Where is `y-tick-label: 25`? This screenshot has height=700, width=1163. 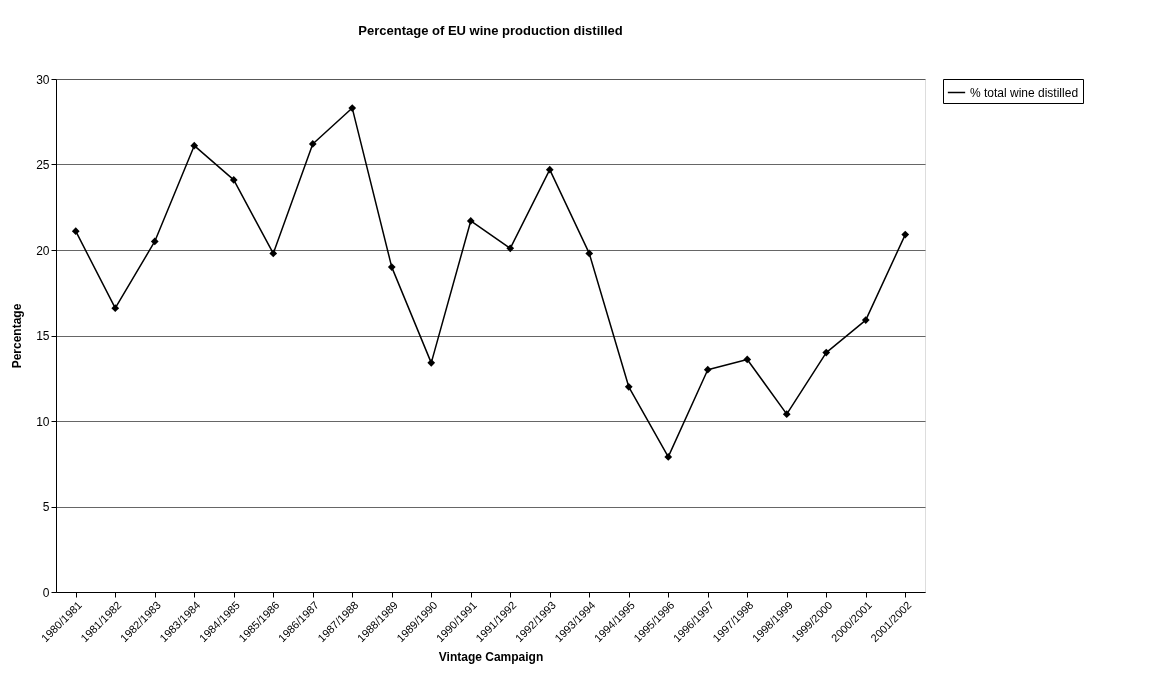
y-tick-label: 25 is located at coordinates (43, 165).